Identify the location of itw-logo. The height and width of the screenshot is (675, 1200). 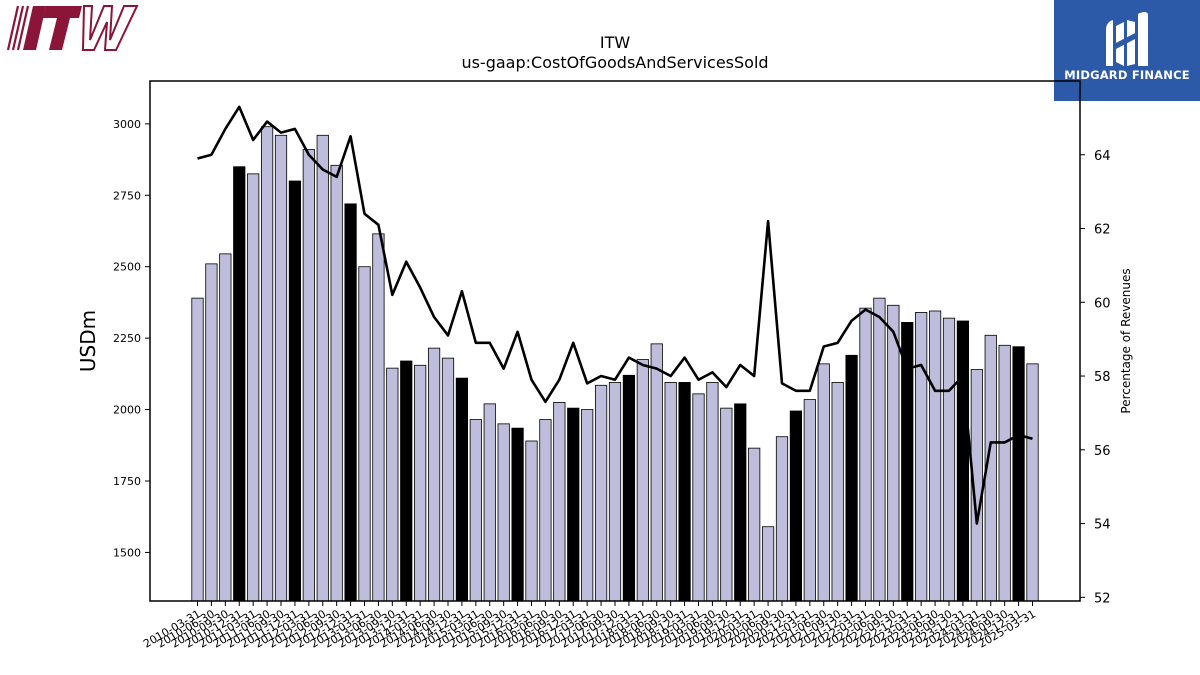
(74, 29).